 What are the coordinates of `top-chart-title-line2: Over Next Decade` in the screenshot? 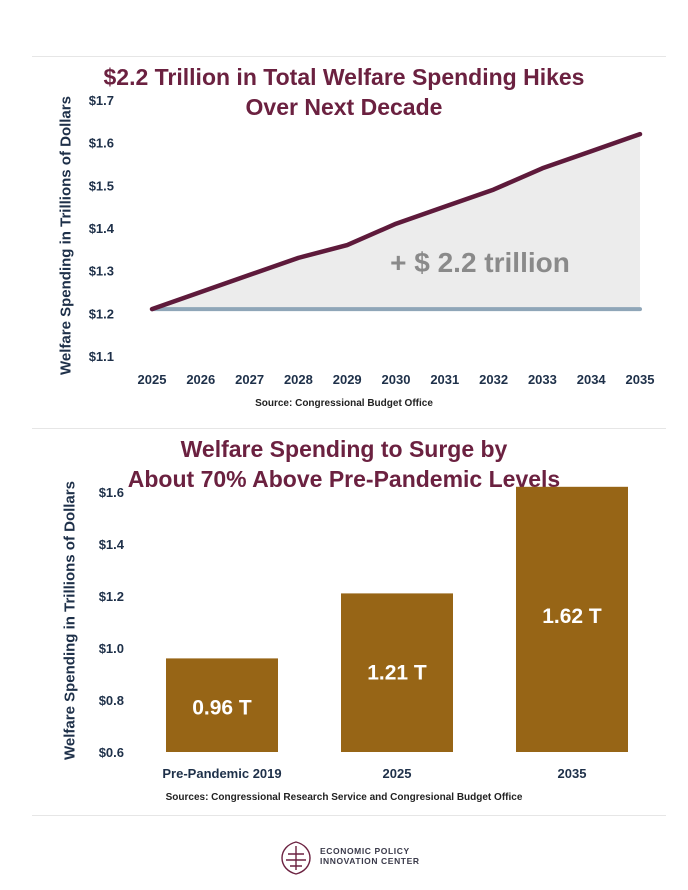 It's located at (344, 107).